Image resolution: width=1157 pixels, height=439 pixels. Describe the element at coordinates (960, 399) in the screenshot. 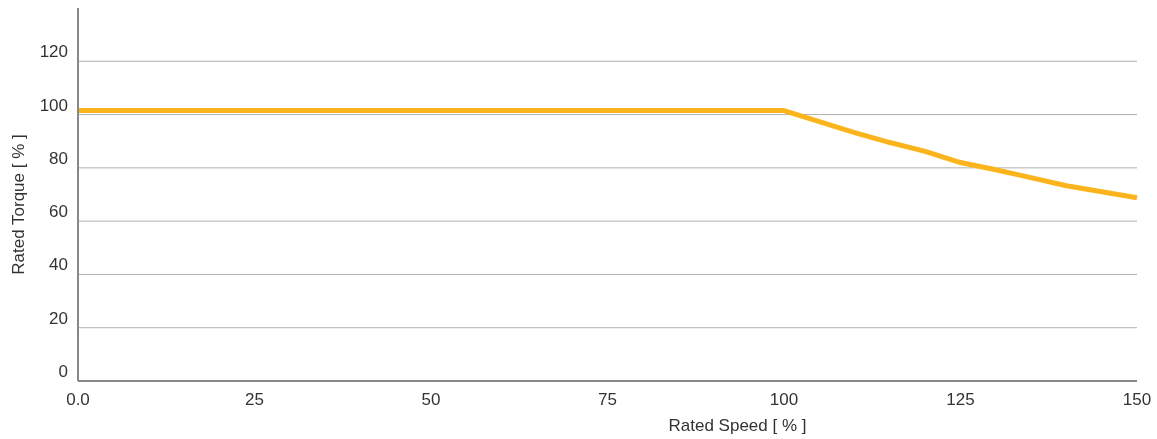

I see `x-tick-label: 125` at that location.